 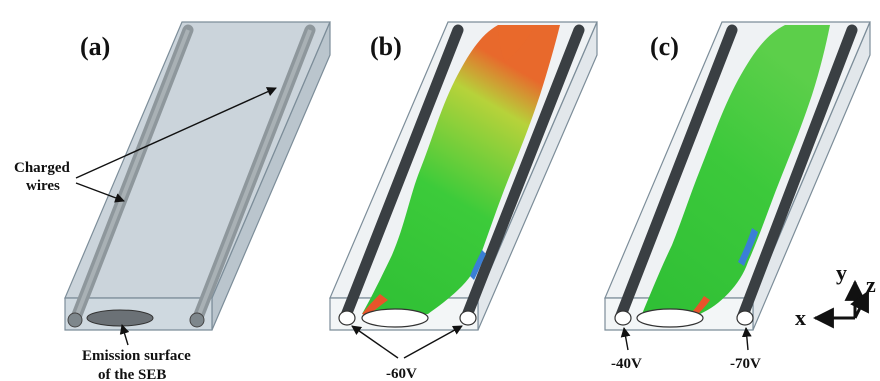 What do you see at coordinates (860, 304) in the screenshot?
I see `axis-z-arrow` at bounding box center [860, 304].